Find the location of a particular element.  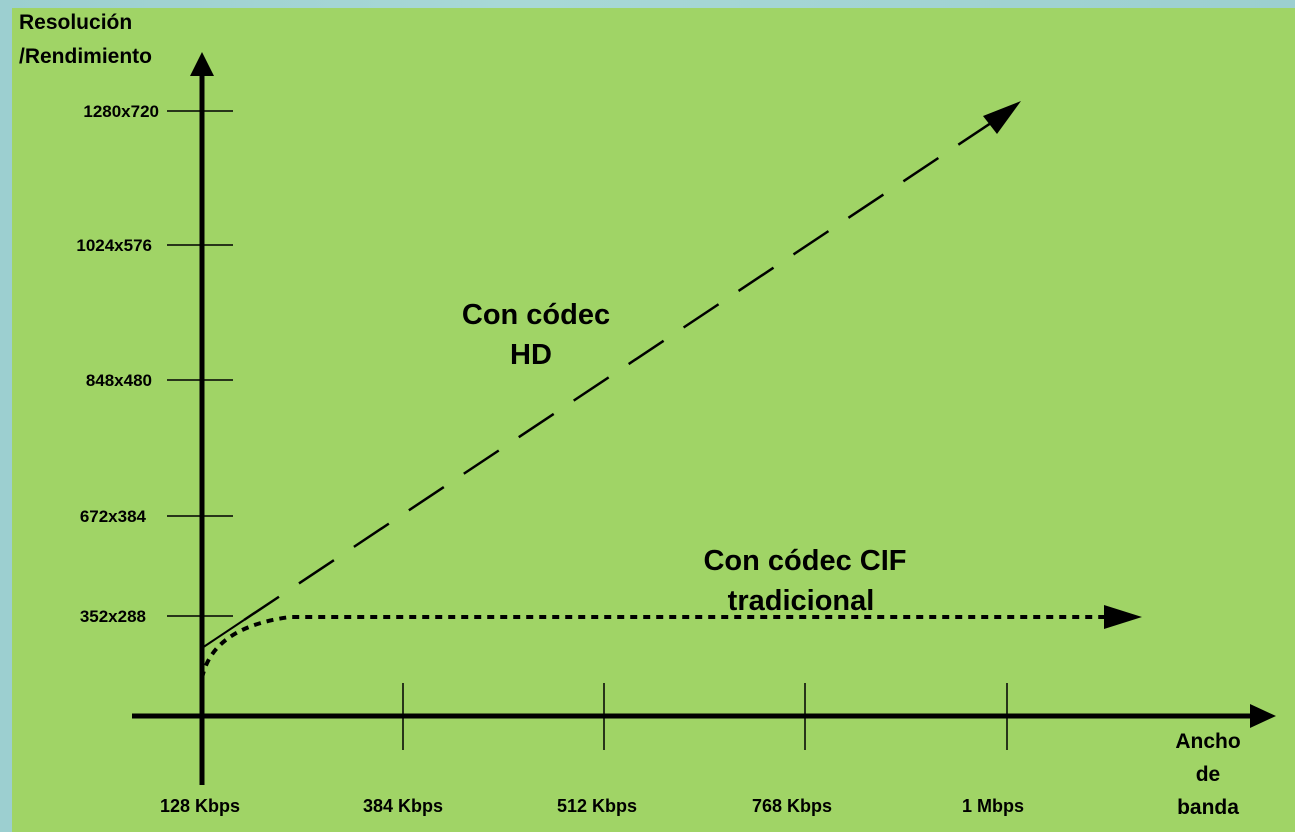

x-axis-title-line3: banda is located at coordinates (1208, 807).